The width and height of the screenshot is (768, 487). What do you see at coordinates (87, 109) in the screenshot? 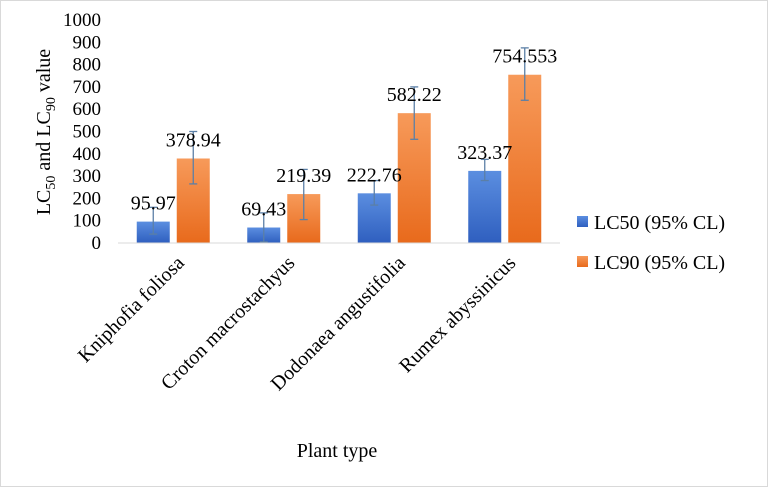
I see `y-tick-label: 600` at bounding box center [87, 109].